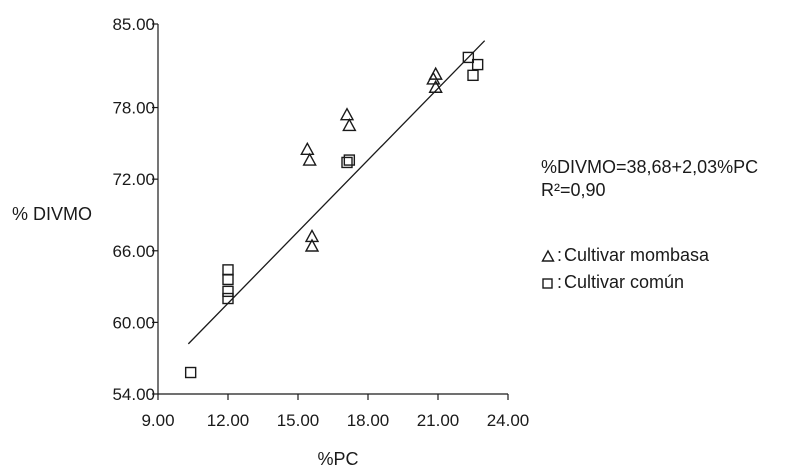 This screenshot has height=470, width=807. I want to click on y-tick-label: 85.00, so click(133, 24).